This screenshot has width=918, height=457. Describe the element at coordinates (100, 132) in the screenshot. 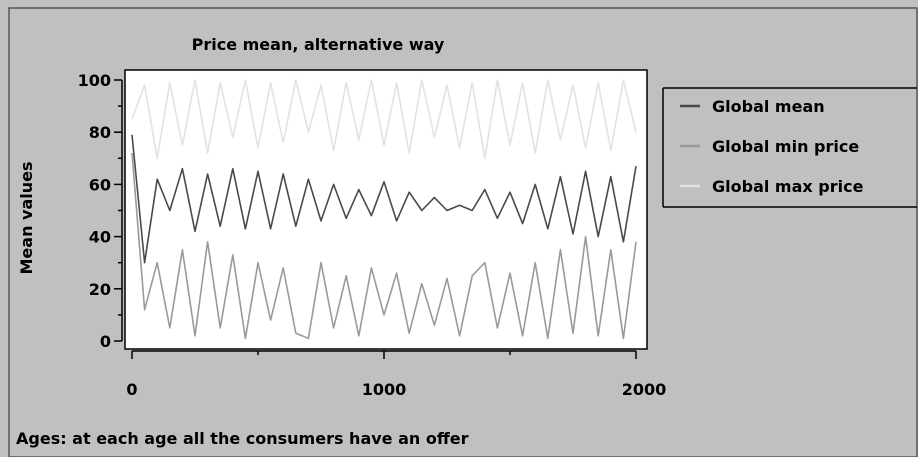

I see `y-tick-label: 80` at that location.